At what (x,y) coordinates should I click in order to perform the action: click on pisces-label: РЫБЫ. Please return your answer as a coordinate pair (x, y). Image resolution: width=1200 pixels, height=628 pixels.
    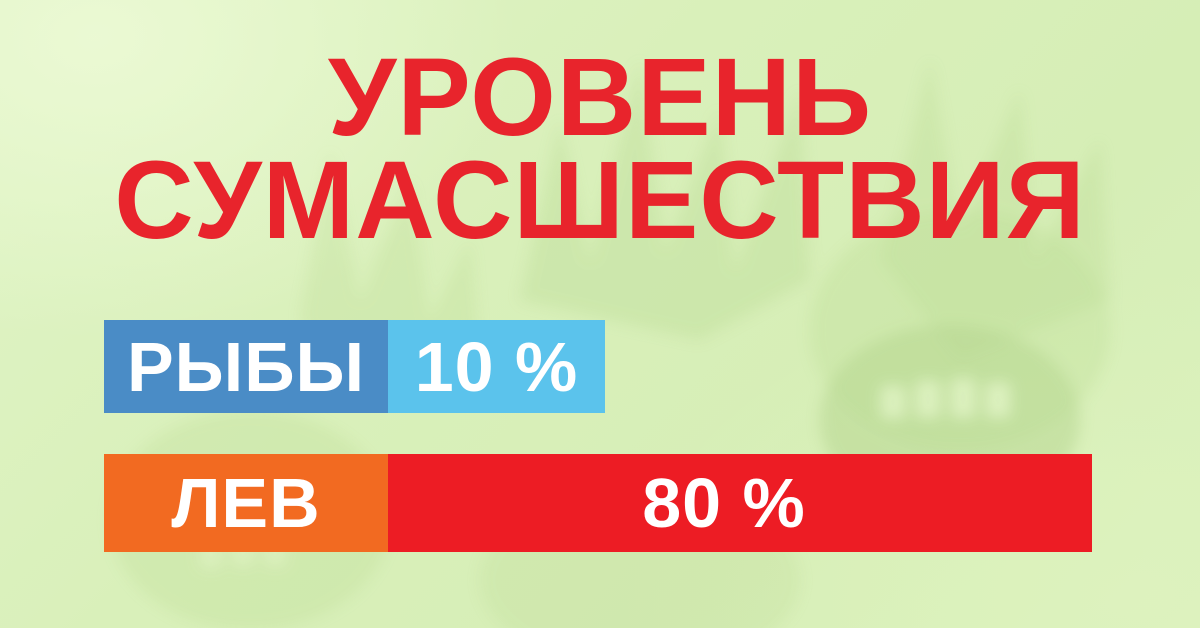
    Looking at the image, I should click on (246, 366).